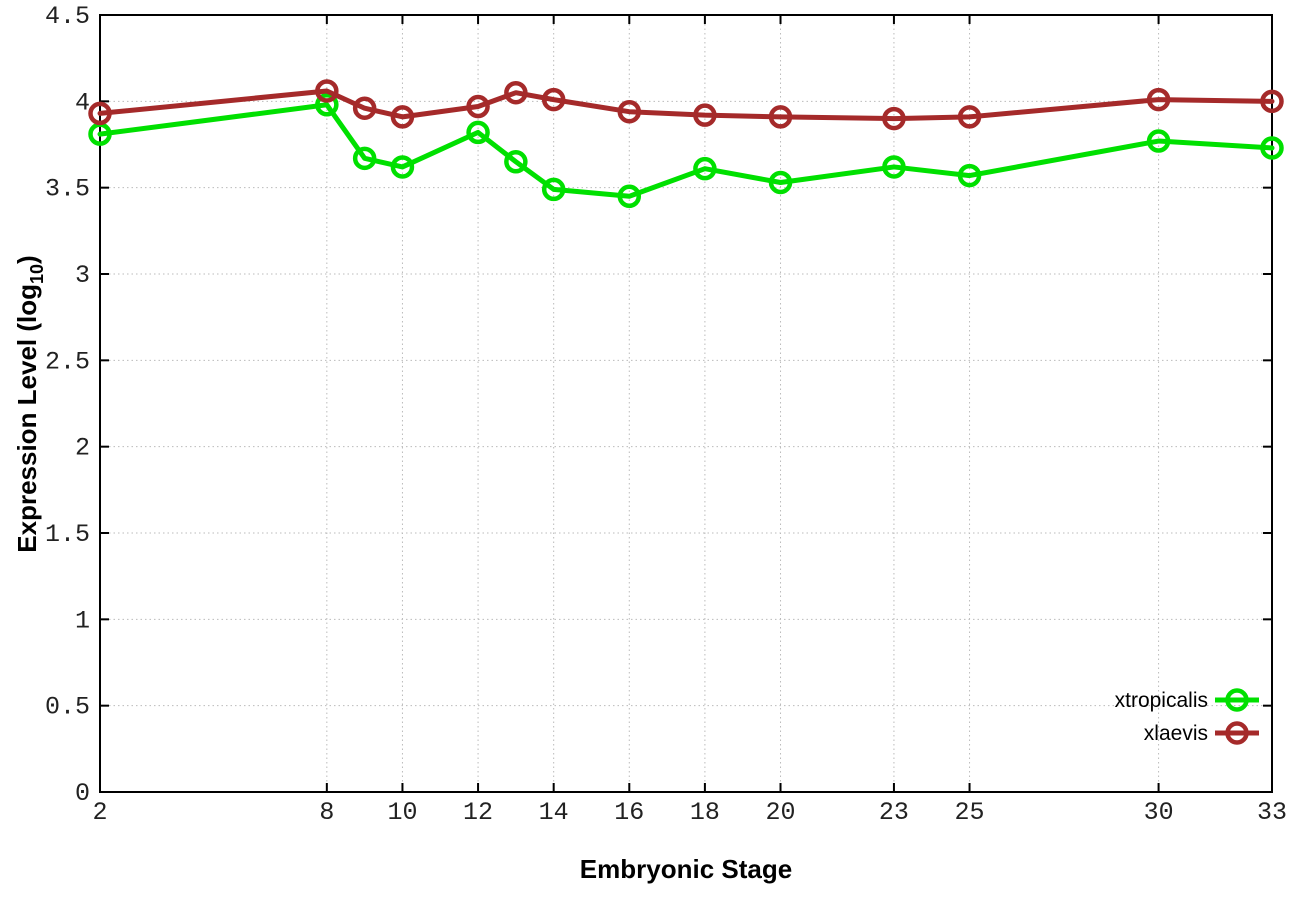  I want to click on x-tick-label: 30, so click(1159, 812).